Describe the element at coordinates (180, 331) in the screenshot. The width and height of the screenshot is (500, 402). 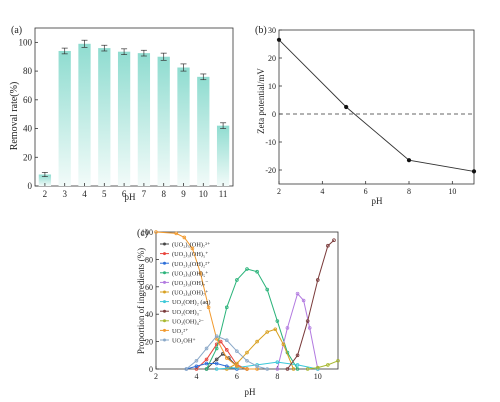
I see `panel-c-legend-label: UO₂²⁺` at that location.